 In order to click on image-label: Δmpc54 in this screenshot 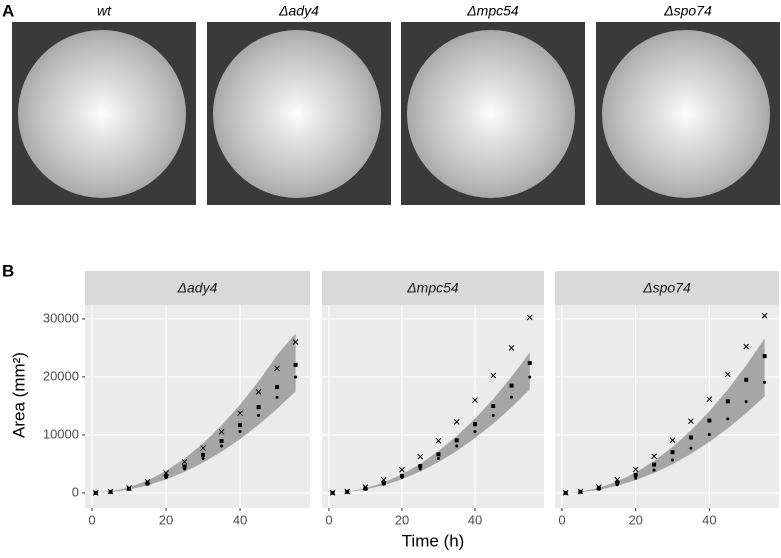, I will do `click(492, 11)`.